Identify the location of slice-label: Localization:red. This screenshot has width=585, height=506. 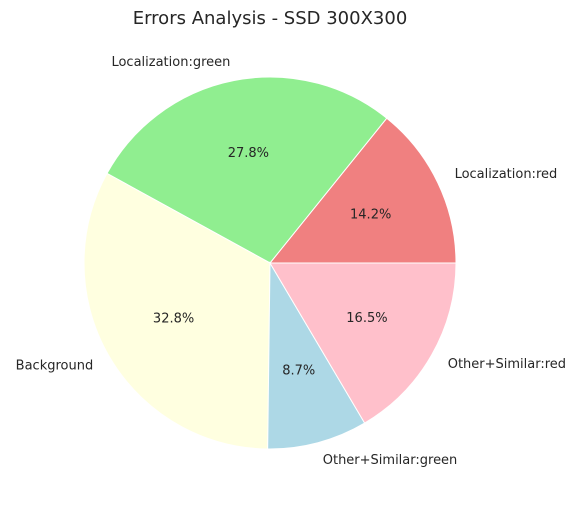
(506, 174).